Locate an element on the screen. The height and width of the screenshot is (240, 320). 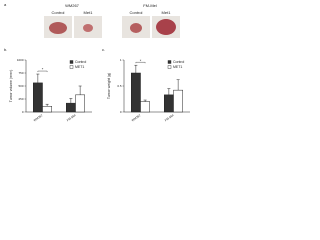
y-axis-label: Tumor volume (mm³) is located at coordinates (11, 86).